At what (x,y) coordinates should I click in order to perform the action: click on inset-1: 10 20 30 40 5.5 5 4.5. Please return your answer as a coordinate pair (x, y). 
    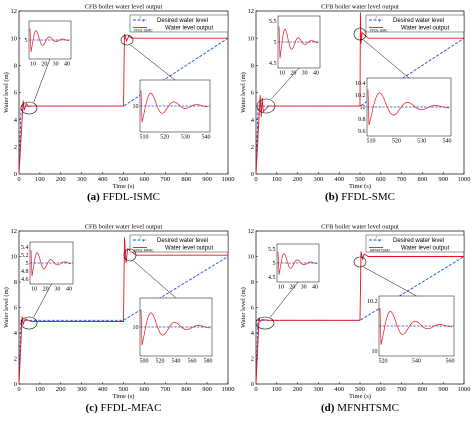
    Looking at the image, I should click on (294, 280).